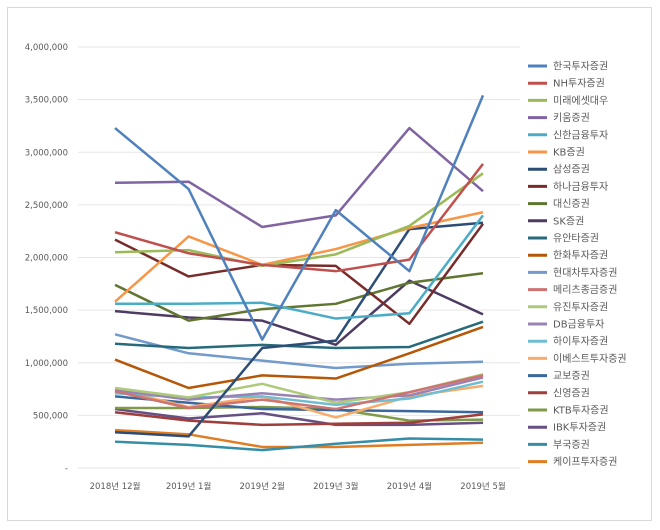  I want to click on y-tick-label: 3,000,000, so click(46, 153).